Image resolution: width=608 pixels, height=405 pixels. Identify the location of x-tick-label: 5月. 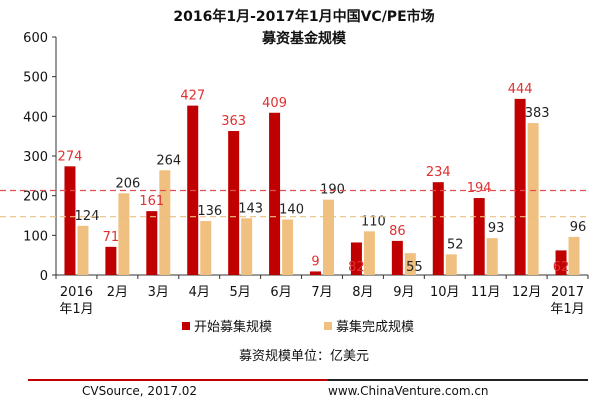
(240, 292).